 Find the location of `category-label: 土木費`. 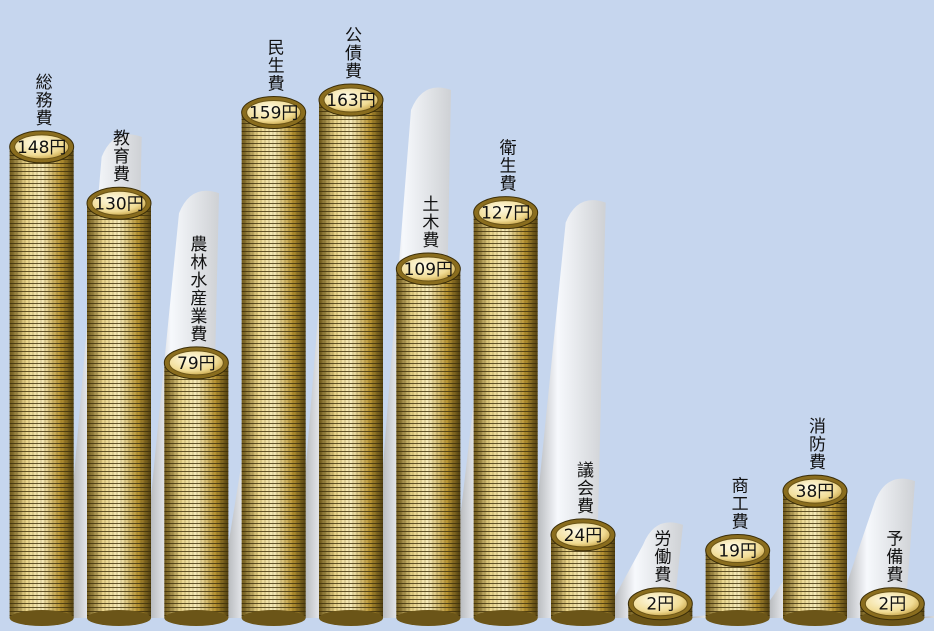

category-label: 土木費 is located at coordinates (428, 222).